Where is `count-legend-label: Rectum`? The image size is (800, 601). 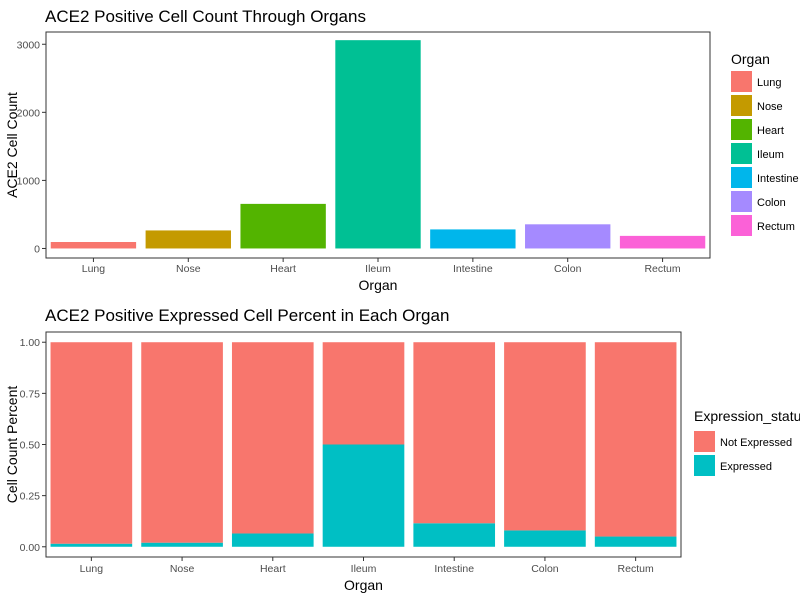
count-legend-label: Rectum is located at coordinates (776, 227).